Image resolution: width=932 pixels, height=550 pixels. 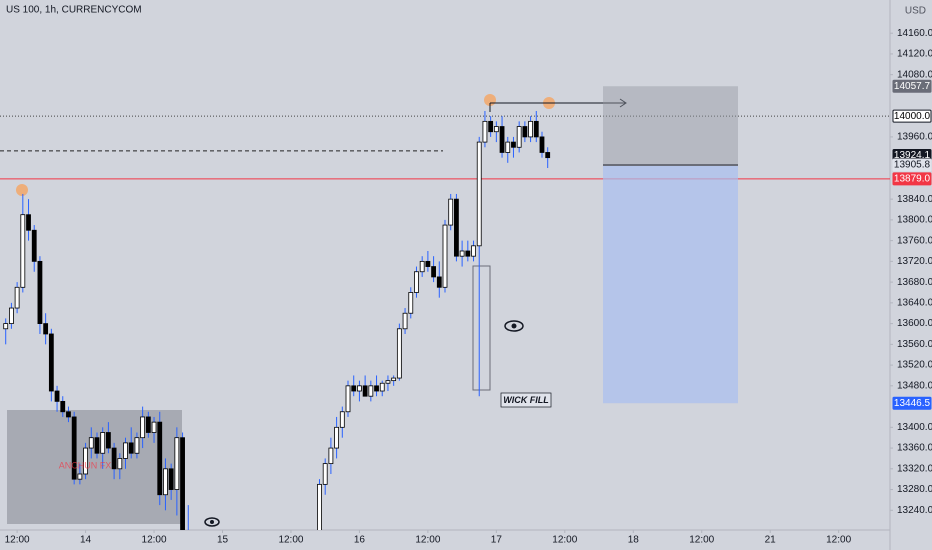 What do you see at coordinates (914, 448) in the screenshot?
I see `y-tick-label: 13360.0` at bounding box center [914, 448].